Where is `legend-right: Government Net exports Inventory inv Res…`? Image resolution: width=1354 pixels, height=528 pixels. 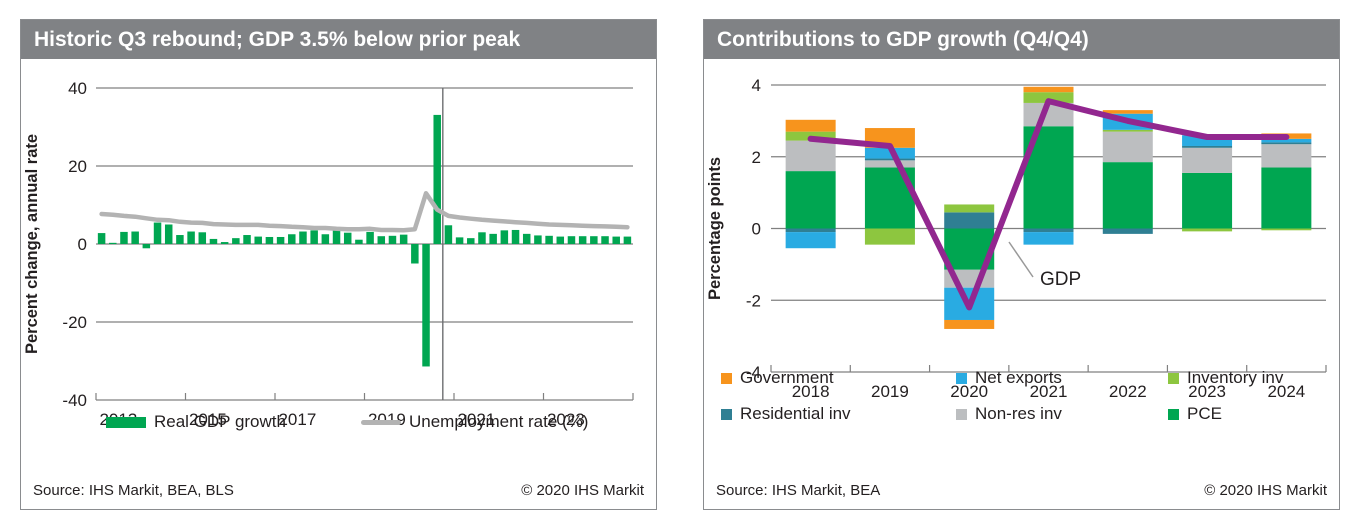 legend-right: Government Net exports Inventory inv Res… is located at coordinates (1021, 404).